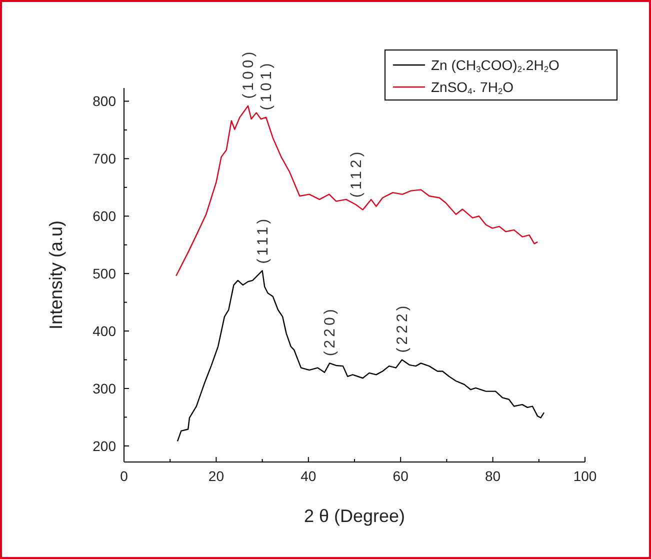 This screenshot has height=559, width=651. I want to click on annotation: (220), so click(330, 331).